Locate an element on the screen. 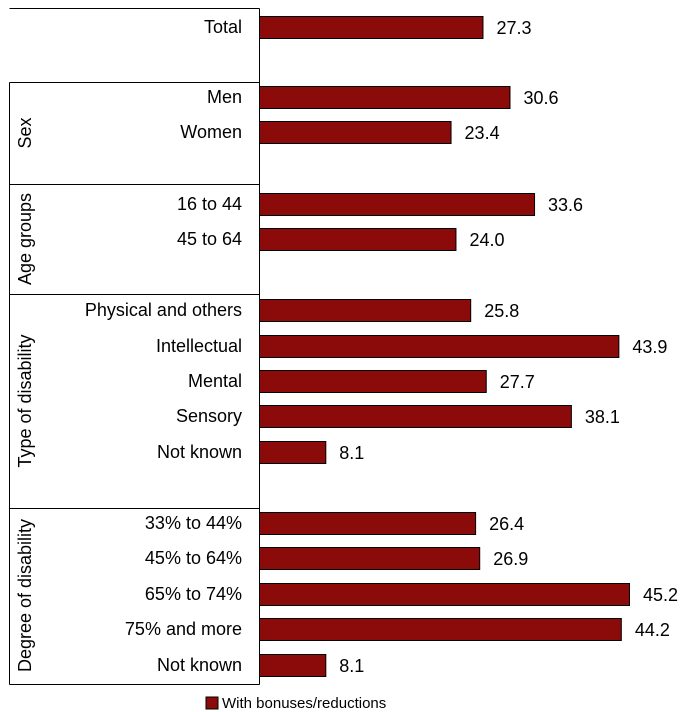  category-label: Physical and others is located at coordinates (163, 310).